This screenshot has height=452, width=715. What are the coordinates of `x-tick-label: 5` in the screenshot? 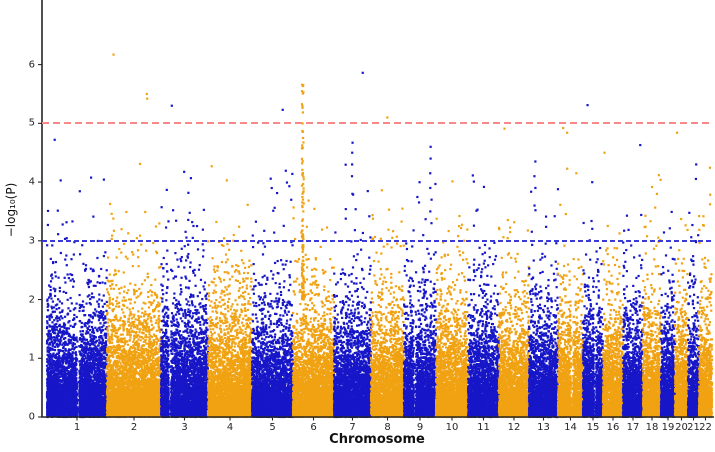 It's located at (272, 427).